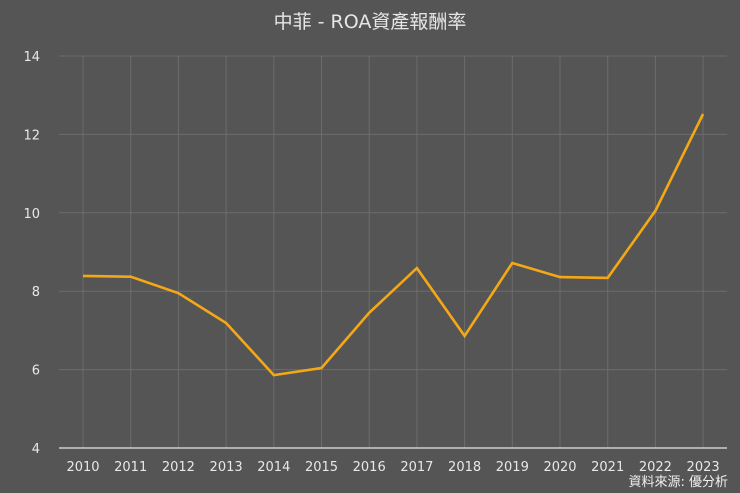 This screenshot has width=740, height=493. Describe the element at coordinates (82, 467) in the screenshot. I see `x-tick-label: 2010` at that location.